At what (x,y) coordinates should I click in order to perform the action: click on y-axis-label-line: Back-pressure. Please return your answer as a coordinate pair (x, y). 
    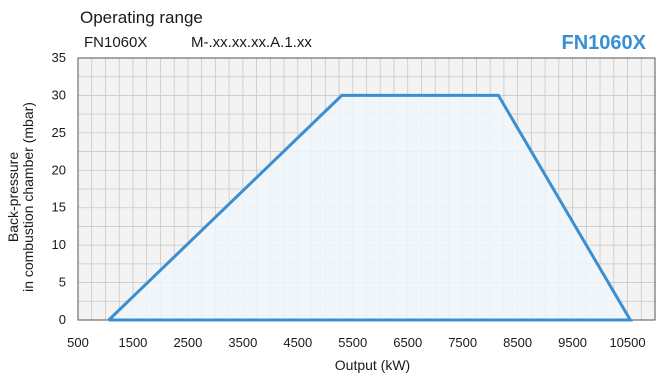
    Looking at the image, I should click on (13, 197).